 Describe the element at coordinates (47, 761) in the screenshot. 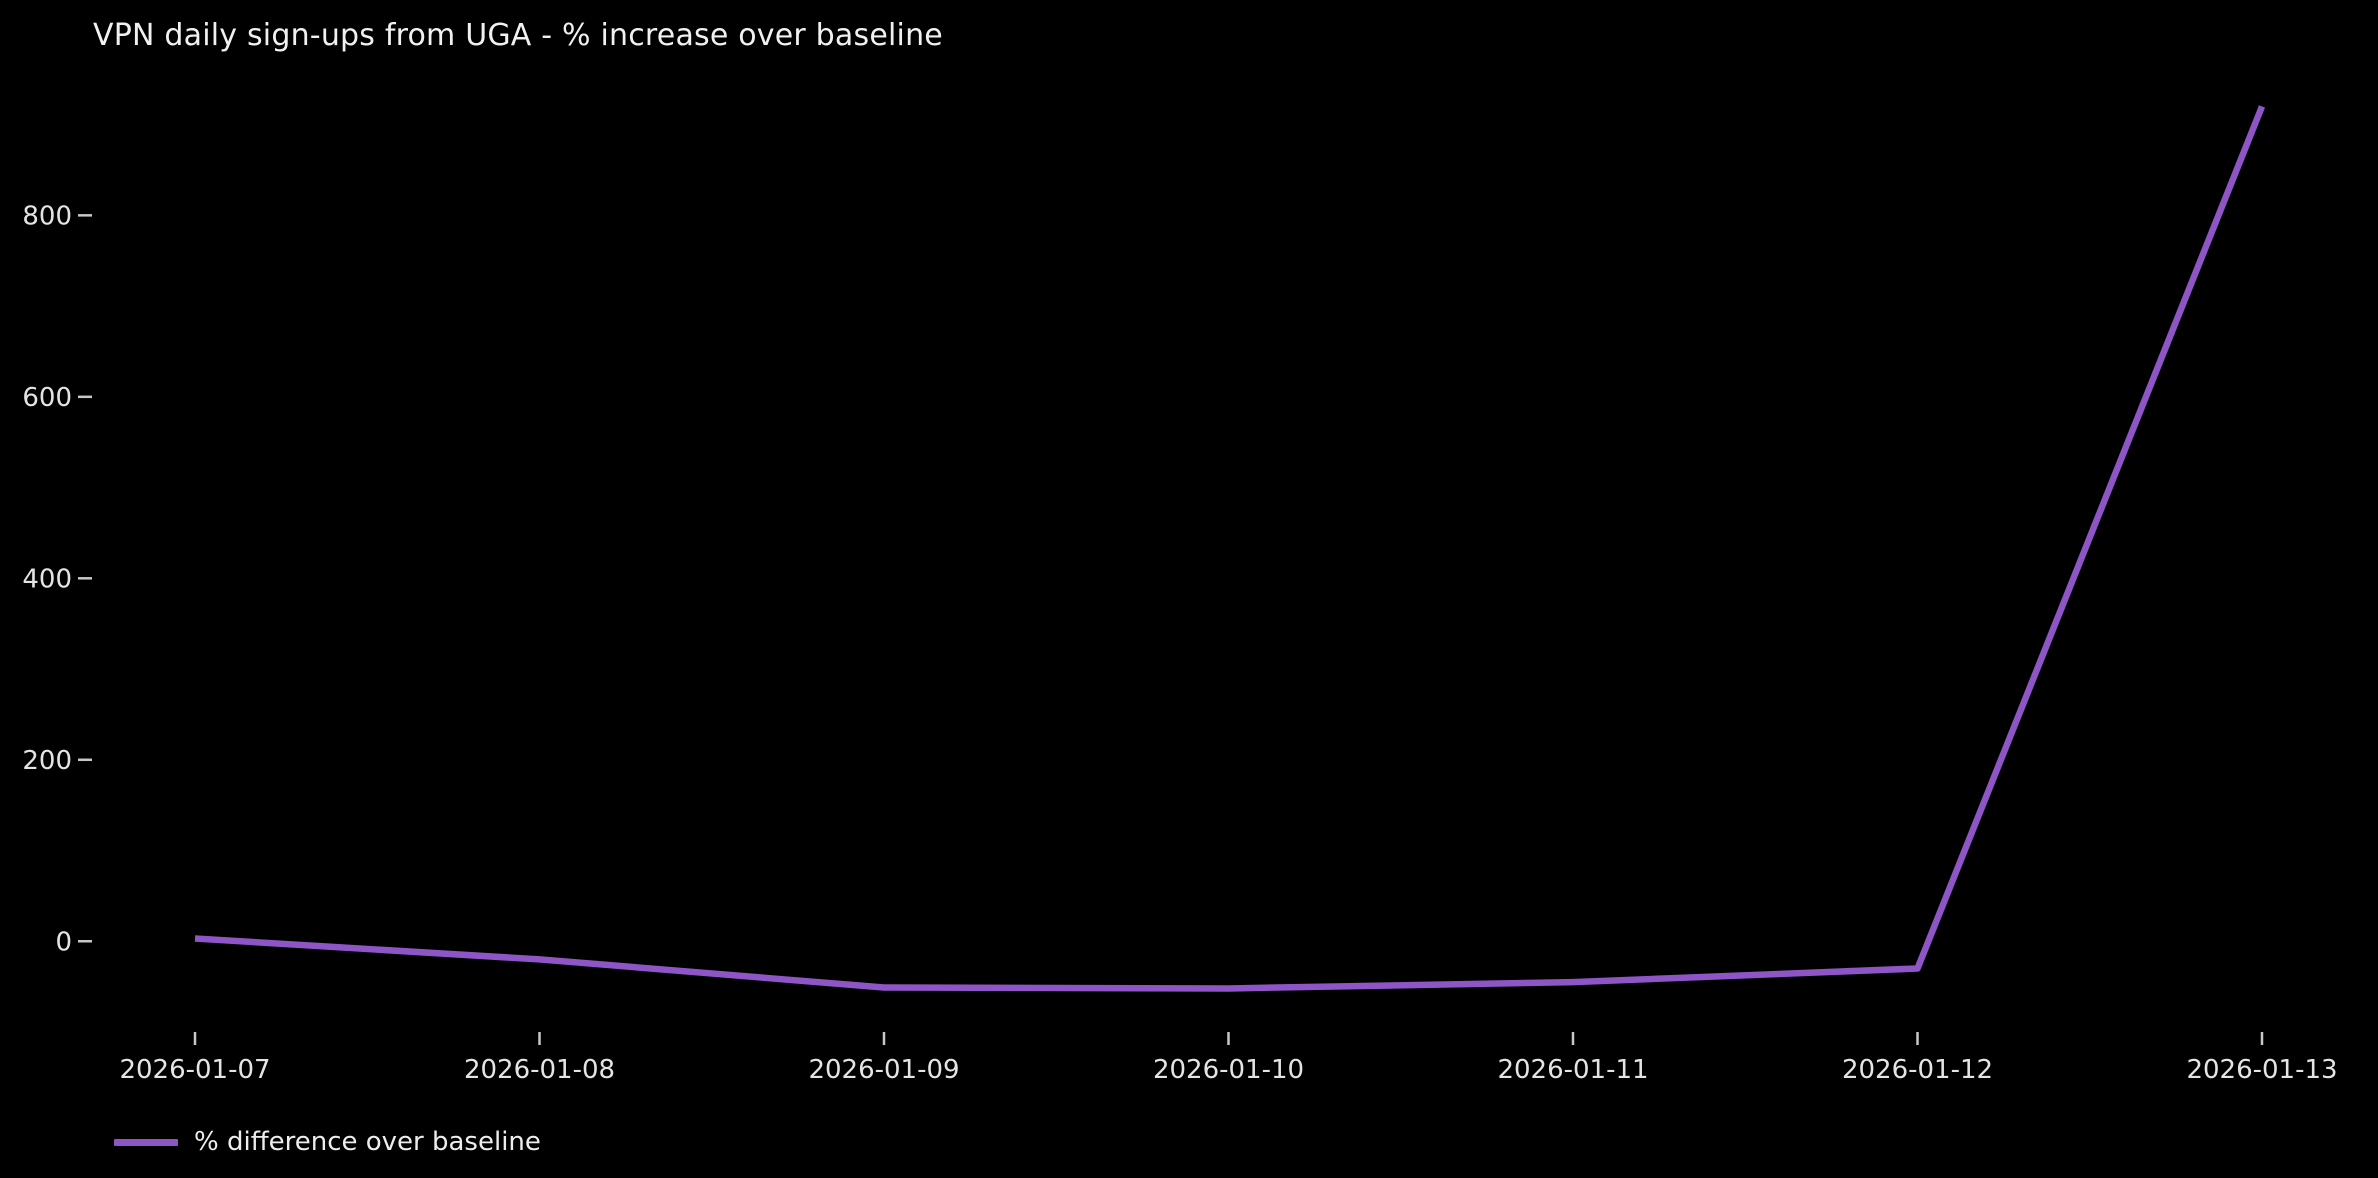

I see `y-tick-label: 200` at that location.